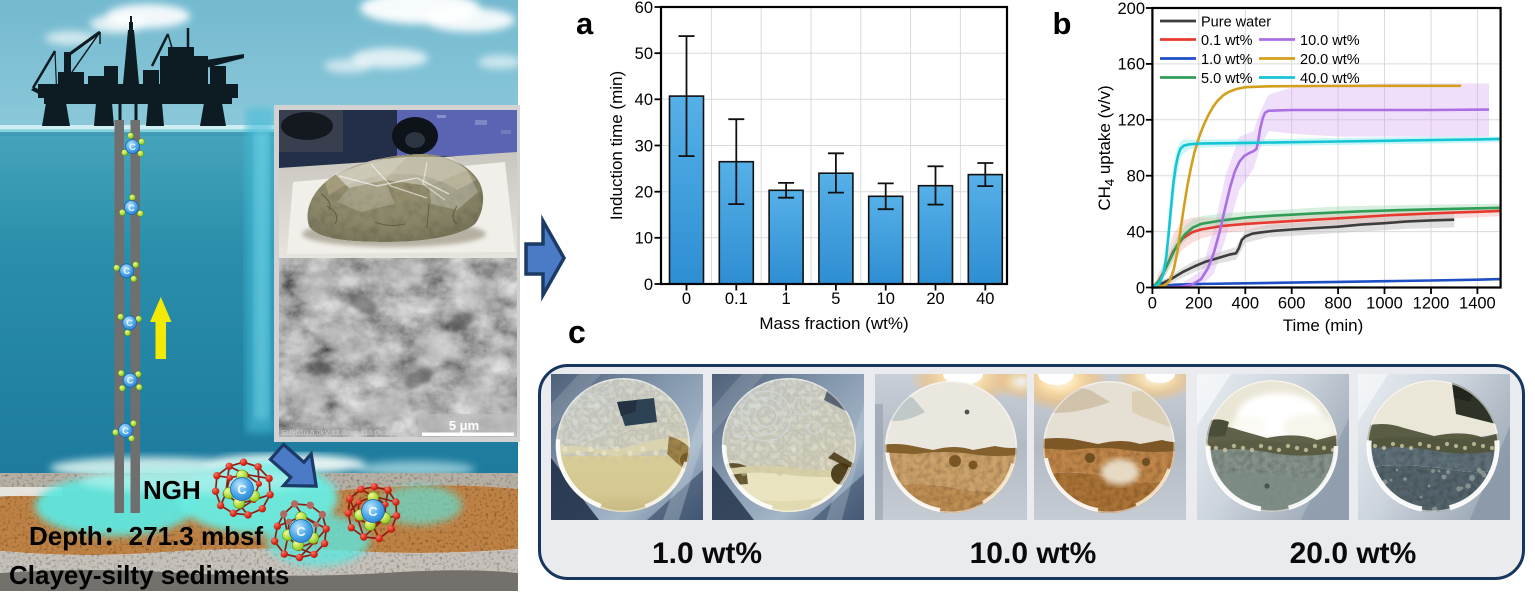  I want to click on svg-text: 60, so click(644, 8).